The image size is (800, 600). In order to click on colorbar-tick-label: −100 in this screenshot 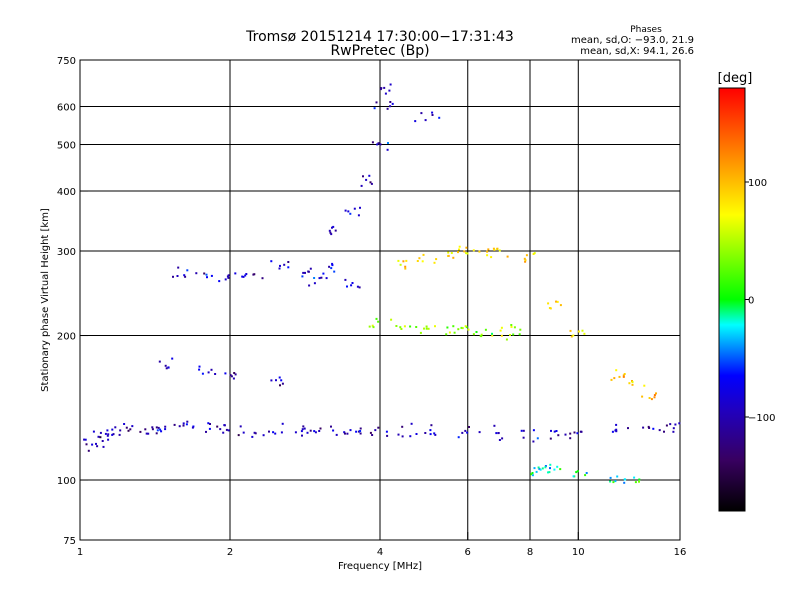, I will do `click(761, 418)`.